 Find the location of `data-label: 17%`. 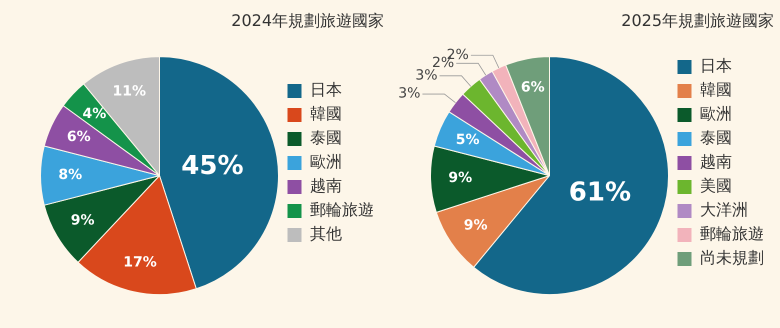

data-label: 17% is located at coordinates (140, 262).